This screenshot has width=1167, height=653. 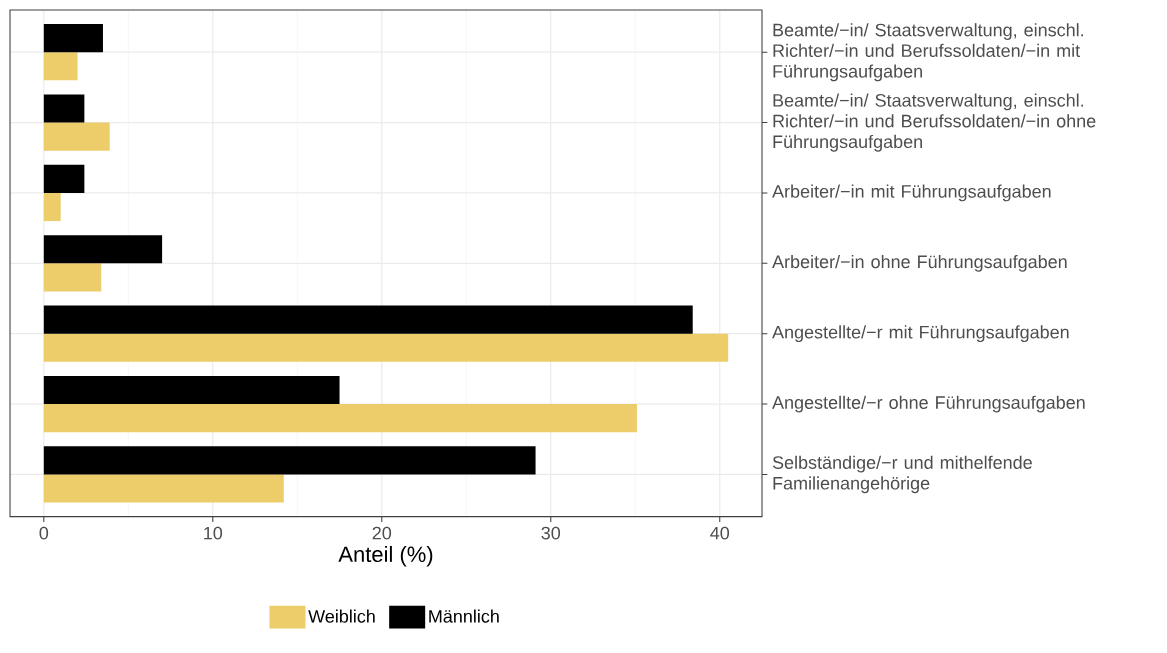 What do you see at coordinates (920, 334) in the screenshot?
I see `y-tick-label: Angestellte/−r mit Führungsaufgaben` at bounding box center [920, 334].